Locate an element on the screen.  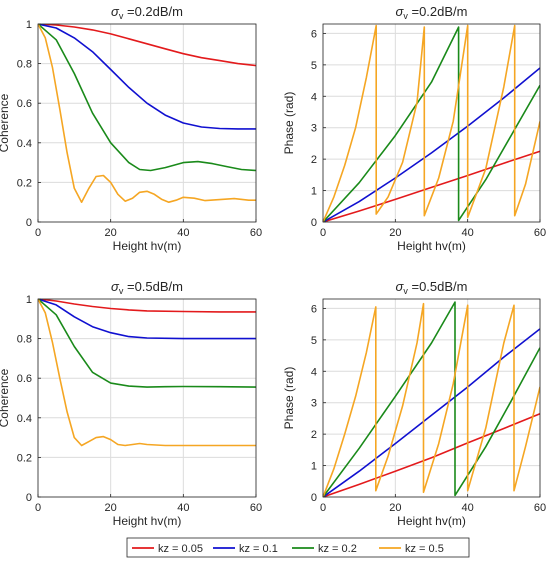
legend-label: kz = 0.1 is located at coordinates (258, 549).